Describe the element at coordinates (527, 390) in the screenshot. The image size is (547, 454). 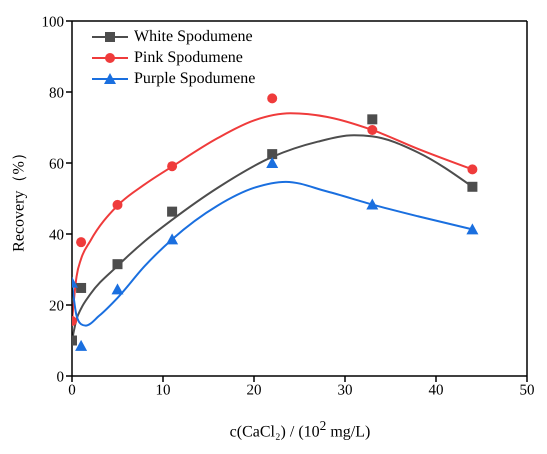
I see `x-tick-label: 50` at that location.